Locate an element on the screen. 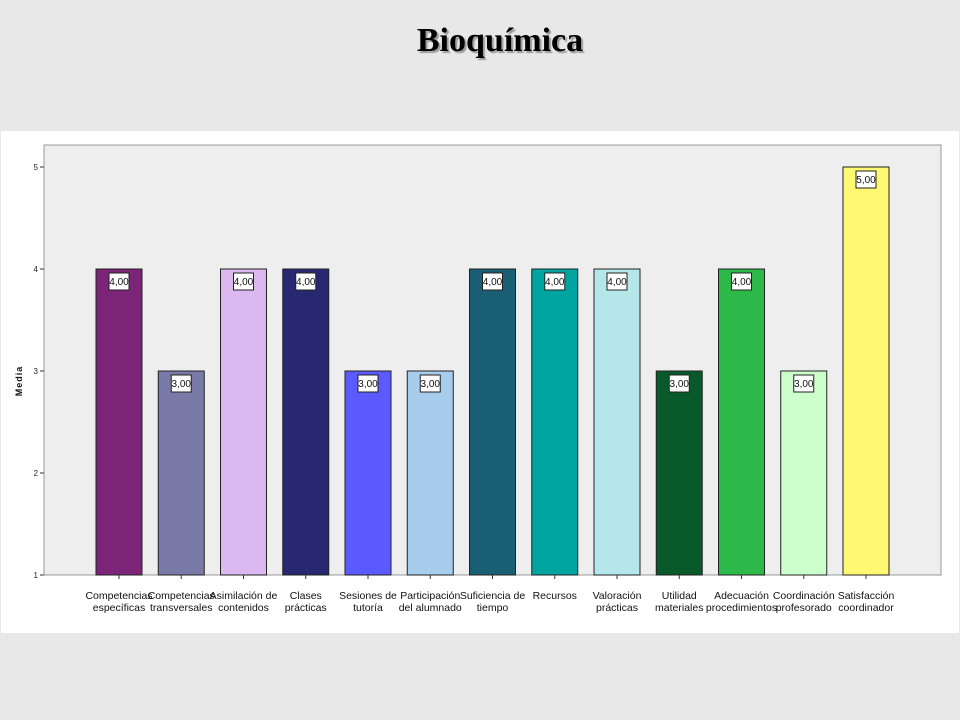 Image resolution: width=960 pixels, height=720 pixels. category-label-line: Coordinación is located at coordinates (804, 596).